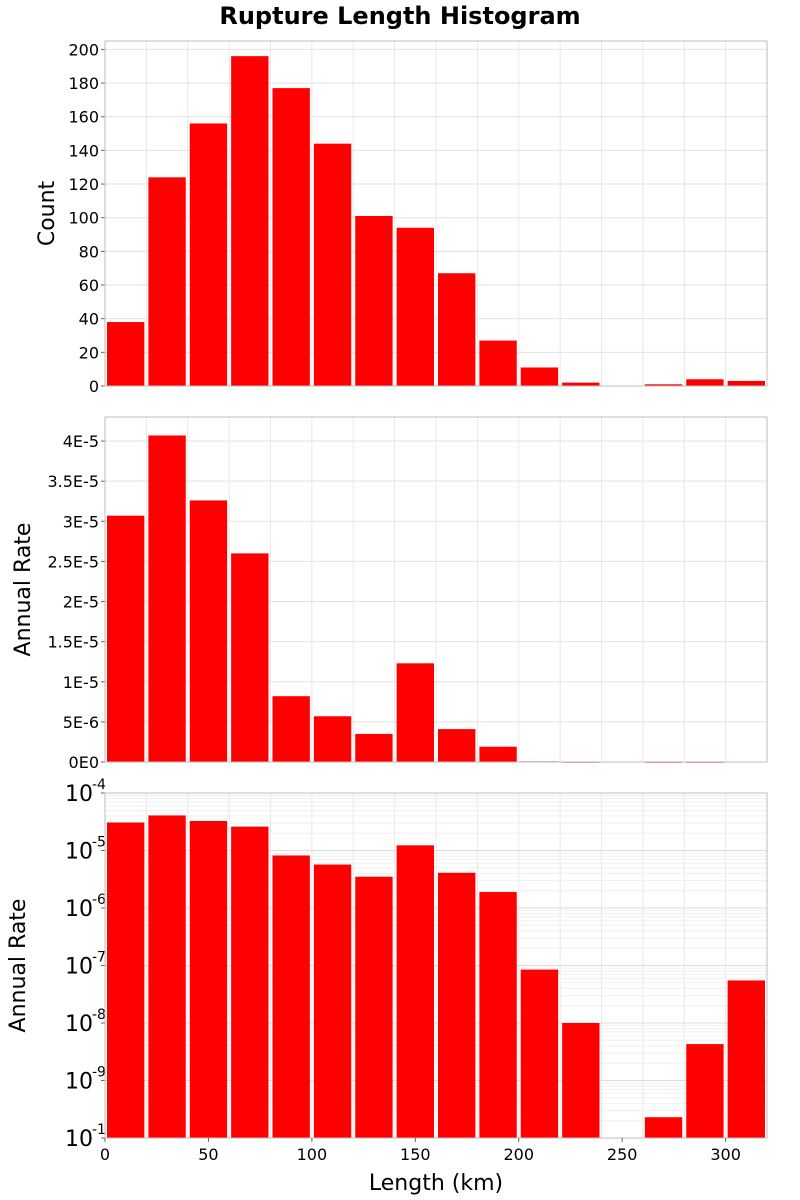 The height and width of the screenshot is (1200, 800). I want to click on x-tick-label: 300, so click(725, 1154).